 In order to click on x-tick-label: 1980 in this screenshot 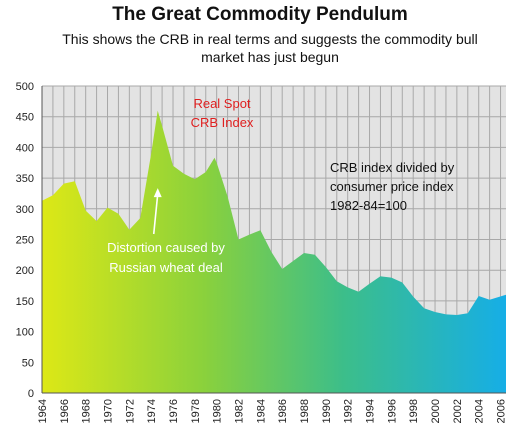, I will do `click(218, 411)`.